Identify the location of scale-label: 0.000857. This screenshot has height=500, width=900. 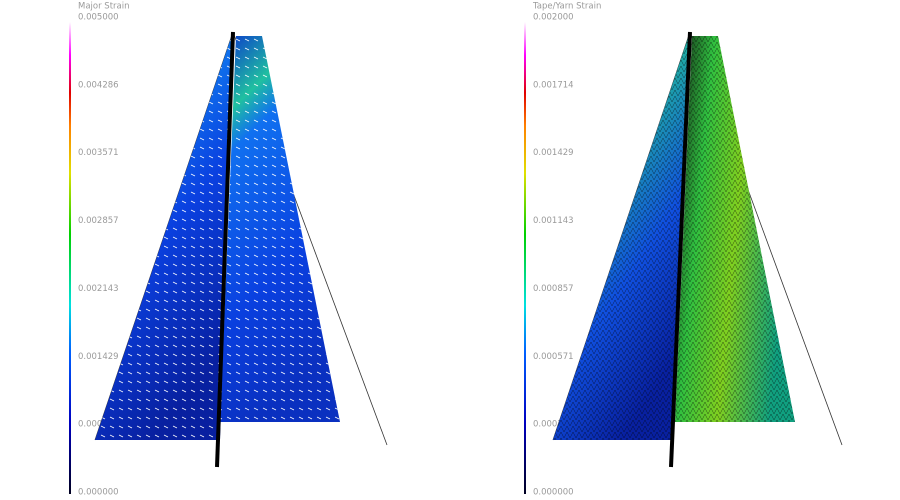
(553, 289).